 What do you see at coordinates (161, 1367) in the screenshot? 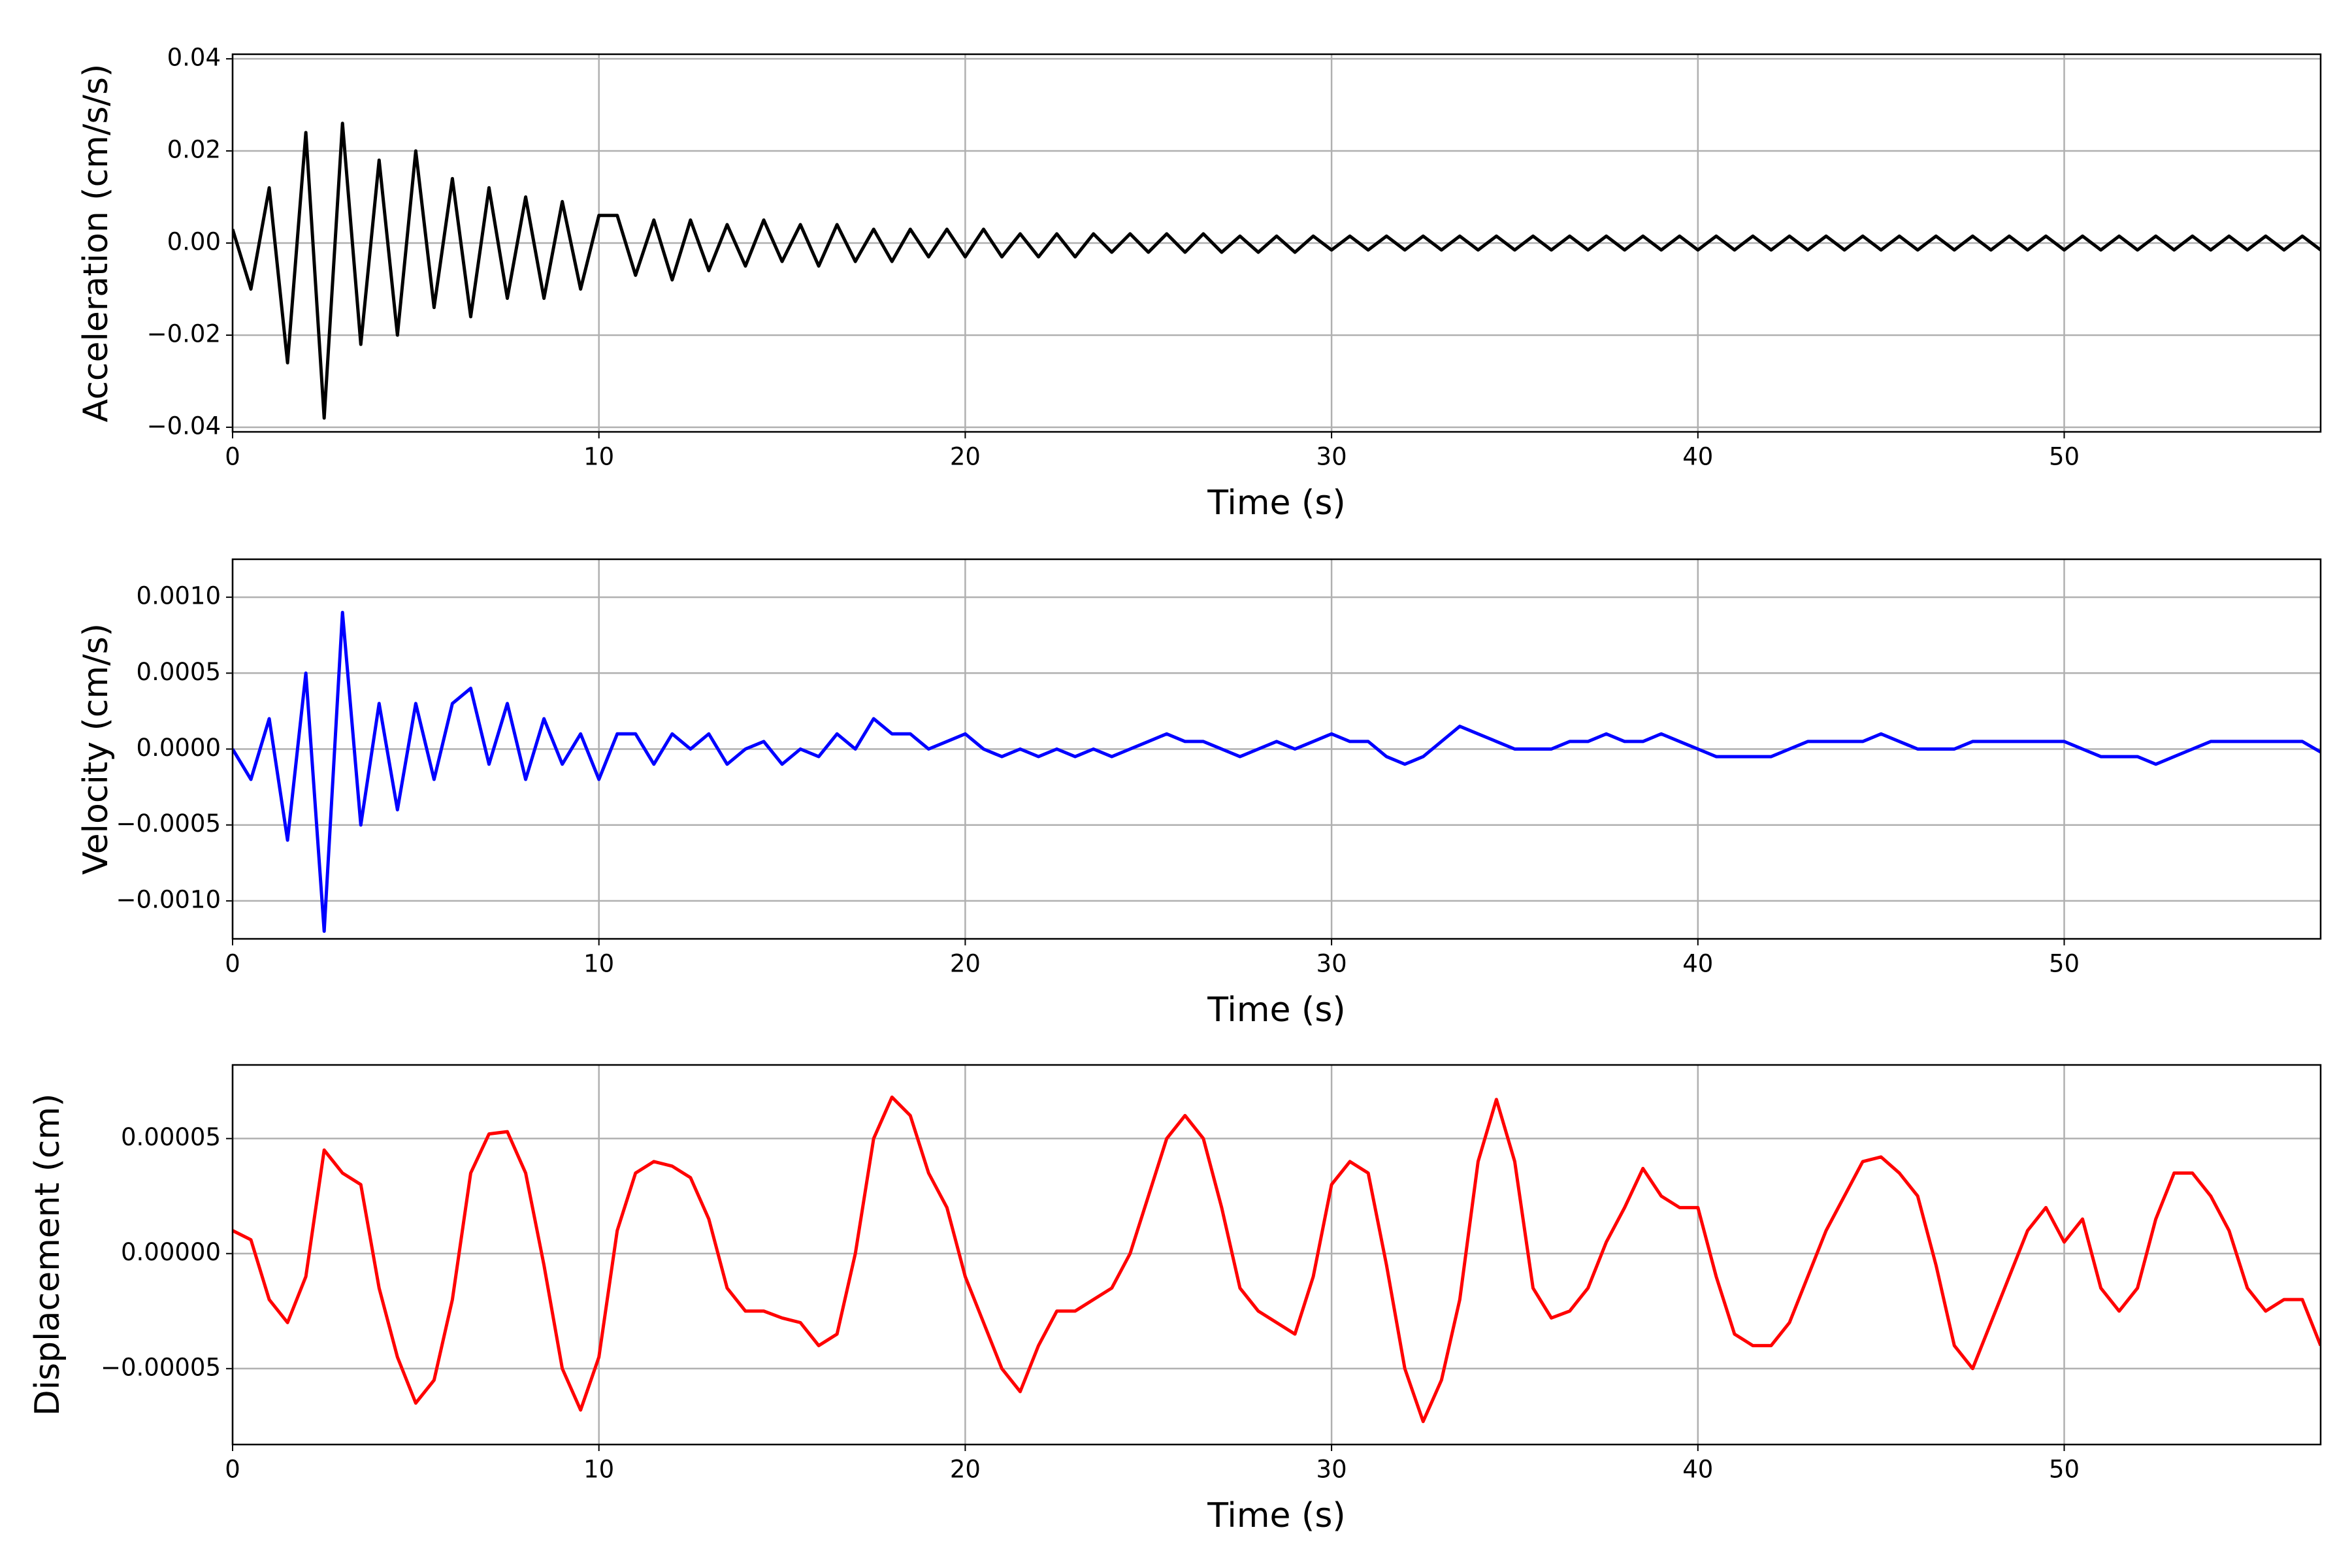
I see `y-tick-label: −0.00005` at bounding box center [161, 1367].